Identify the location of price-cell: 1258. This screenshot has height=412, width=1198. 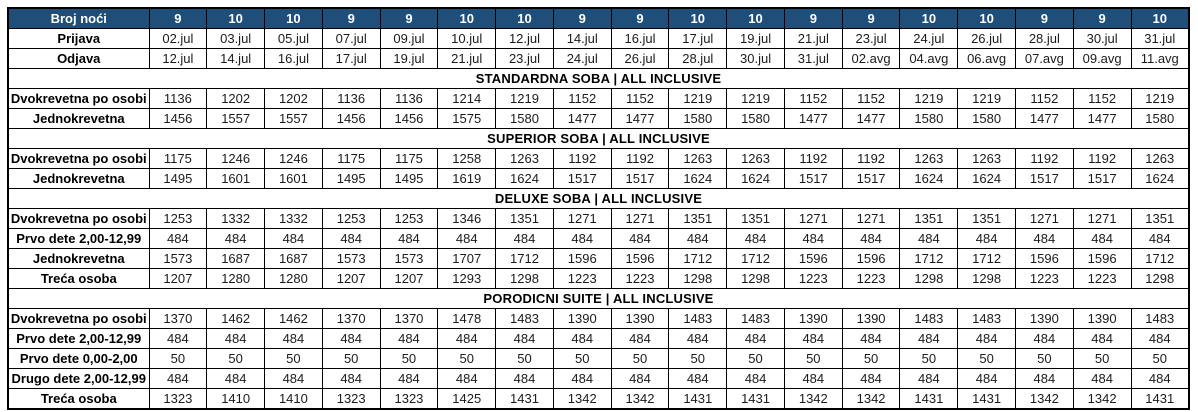
(467, 158).